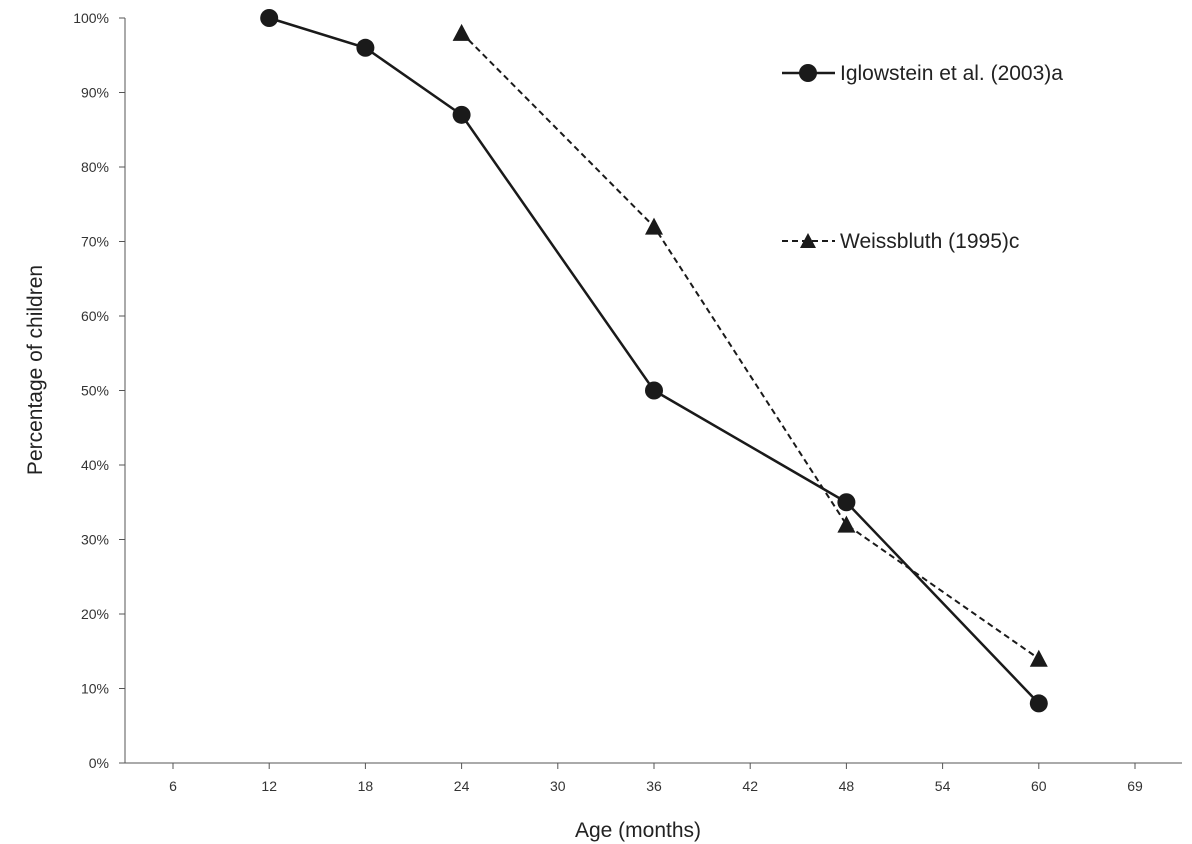 This screenshot has width=1192, height=844. Describe the element at coordinates (95, 391) in the screenshot. I see `y-tick-label: 50%` at that location.